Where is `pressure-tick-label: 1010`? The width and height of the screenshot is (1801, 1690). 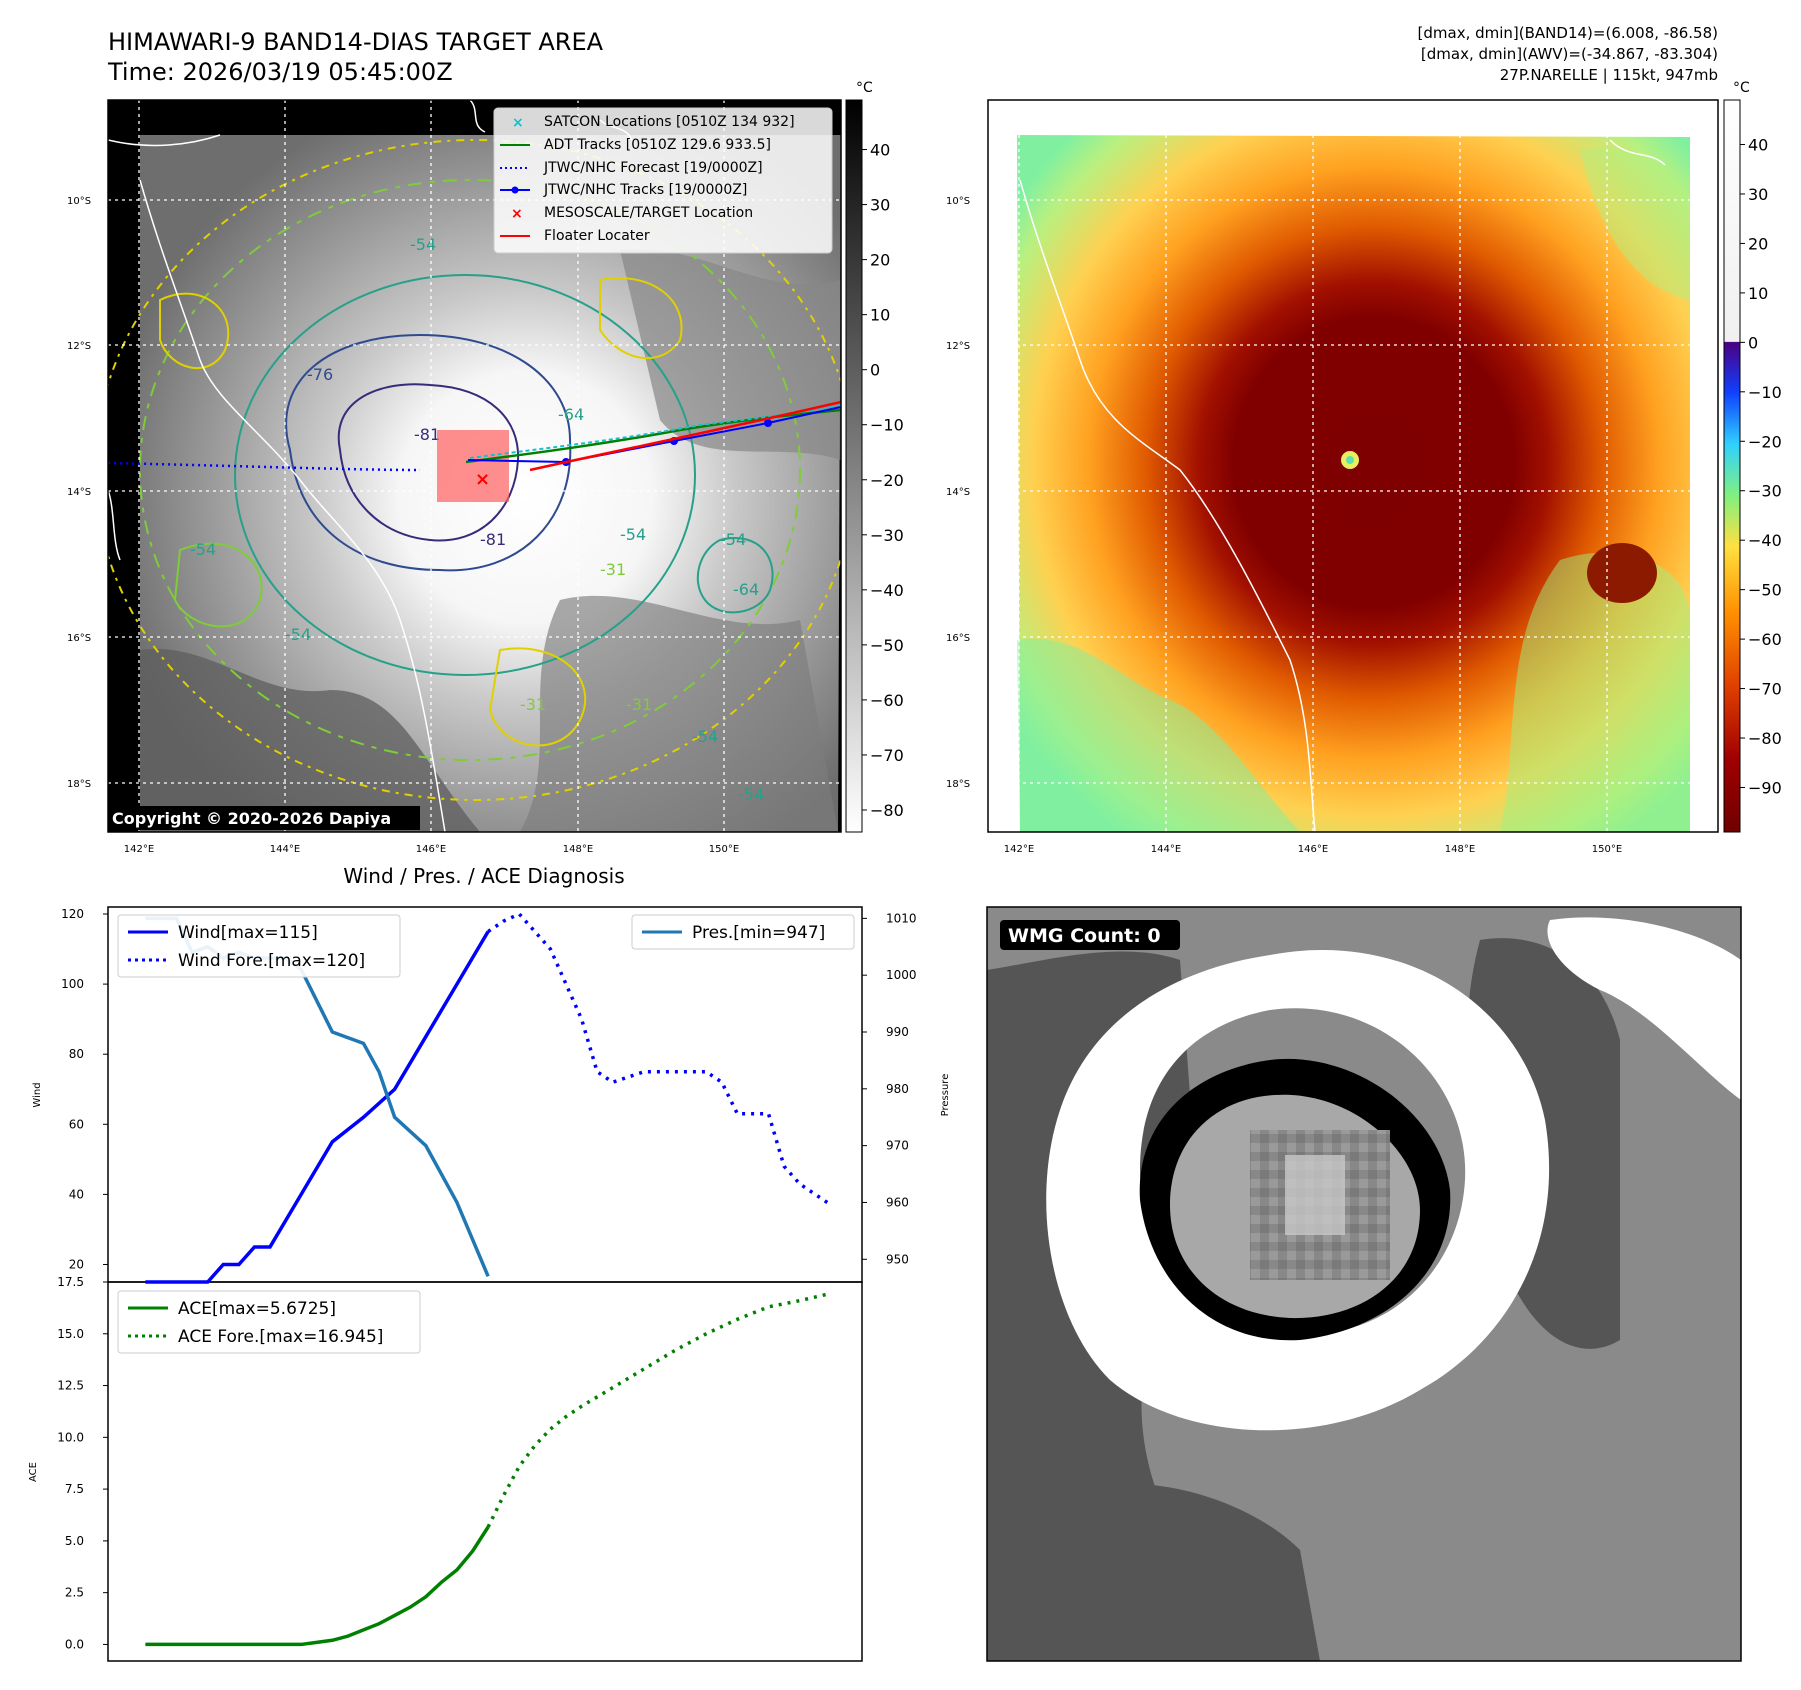
pressure-tick-label: 1010 is located at coordinates (901, 918).